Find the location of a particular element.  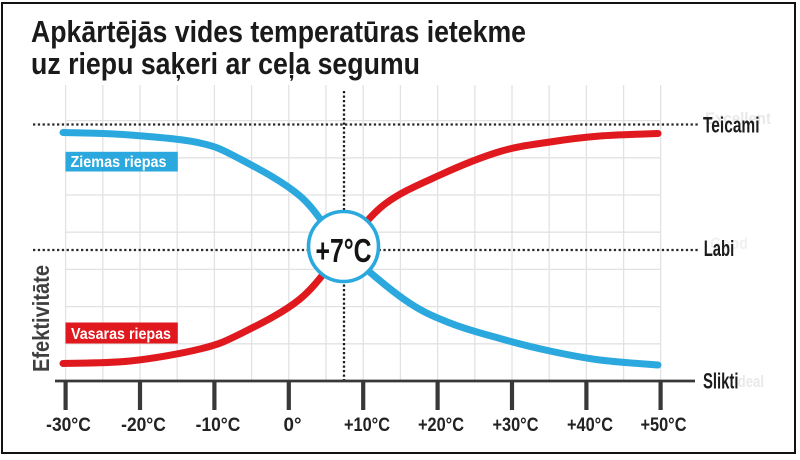

svg-text: Labi is located at coordinates (719, 248).